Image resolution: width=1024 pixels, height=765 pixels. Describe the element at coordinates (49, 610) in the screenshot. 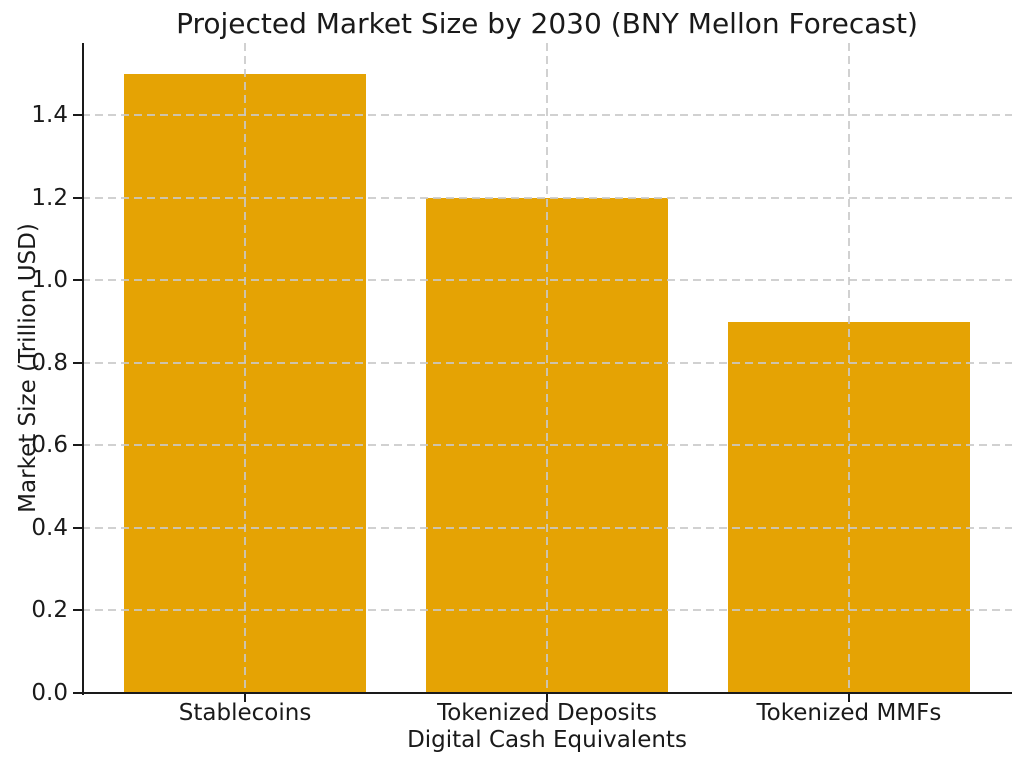

I see `y-tick-label: 0.2` at that location.